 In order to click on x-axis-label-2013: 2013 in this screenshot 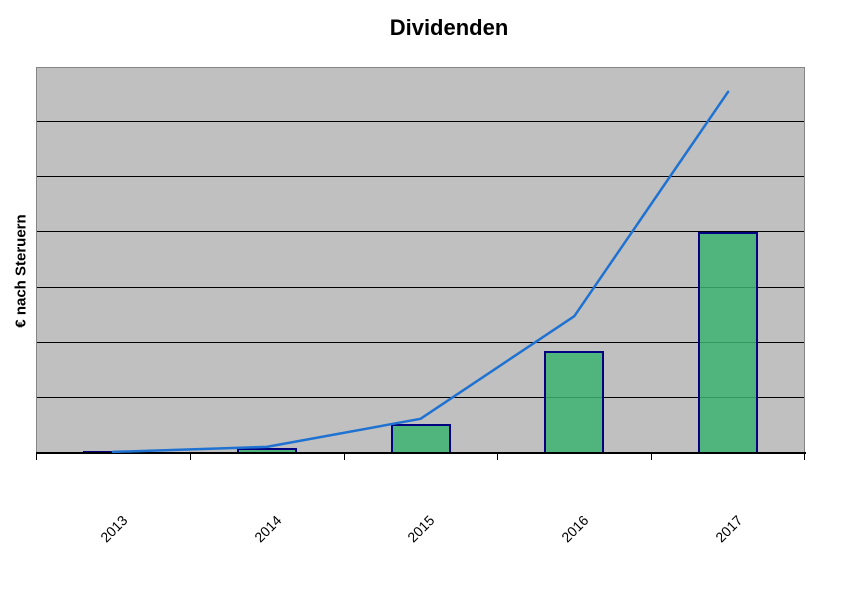, I will do `click(113, 529)`.